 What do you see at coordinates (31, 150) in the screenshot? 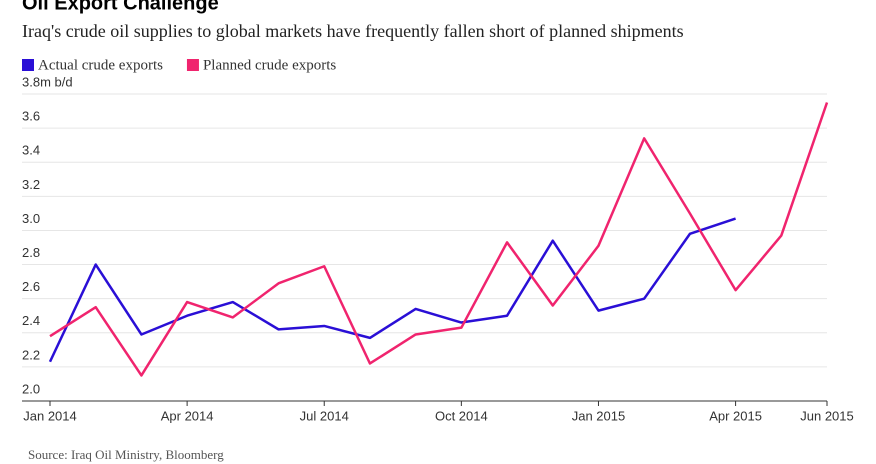
I see `y-tick-label: 3.4` at bounding box center [31, 150].